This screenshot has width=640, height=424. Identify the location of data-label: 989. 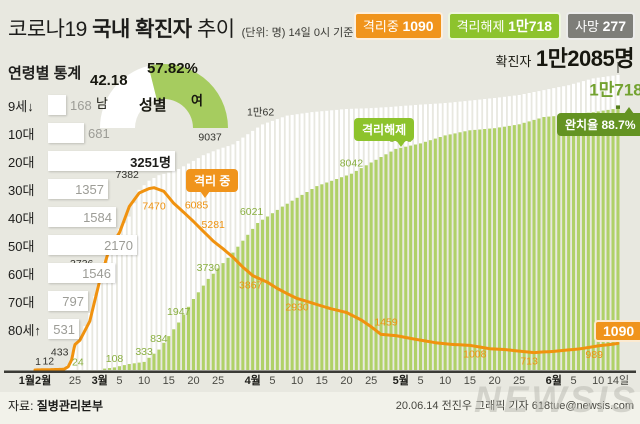
(594, 355).